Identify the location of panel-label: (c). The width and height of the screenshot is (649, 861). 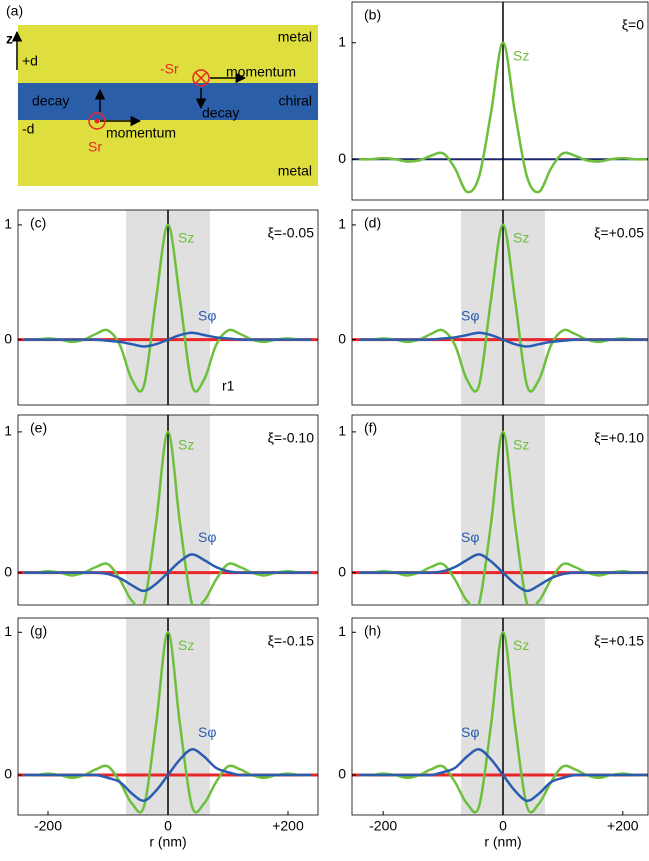
(38, 223).